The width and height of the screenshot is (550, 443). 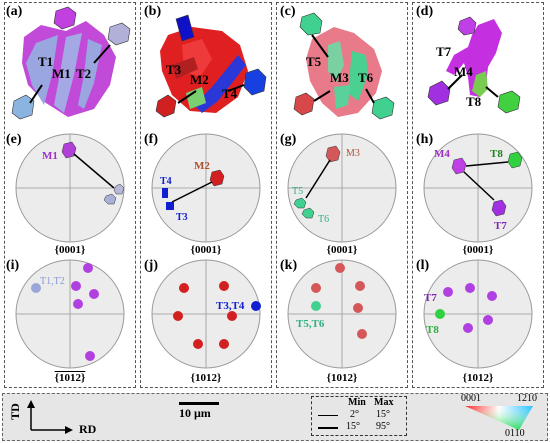 What do you see at coordinates (202, 166) in the screenshot?
I see `pf-label-m2: M2` at bounding box center [202, 166].